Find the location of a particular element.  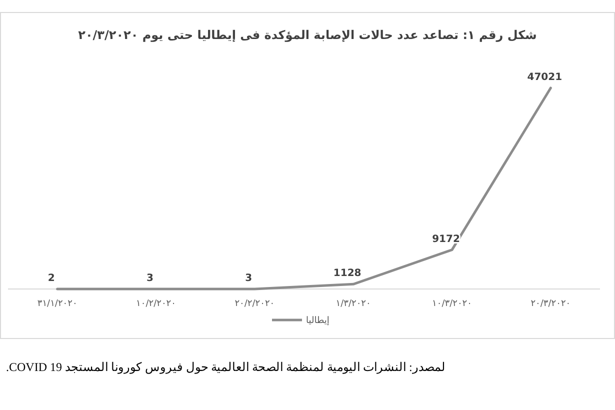

x-tick-label: ٢٠/٣/٢٠٢٠ is located at coordinates (550, 304).